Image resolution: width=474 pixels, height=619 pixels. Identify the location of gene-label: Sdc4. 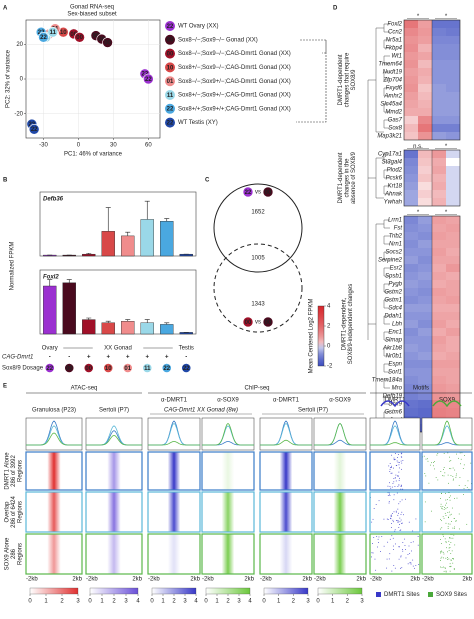
(395, 309).